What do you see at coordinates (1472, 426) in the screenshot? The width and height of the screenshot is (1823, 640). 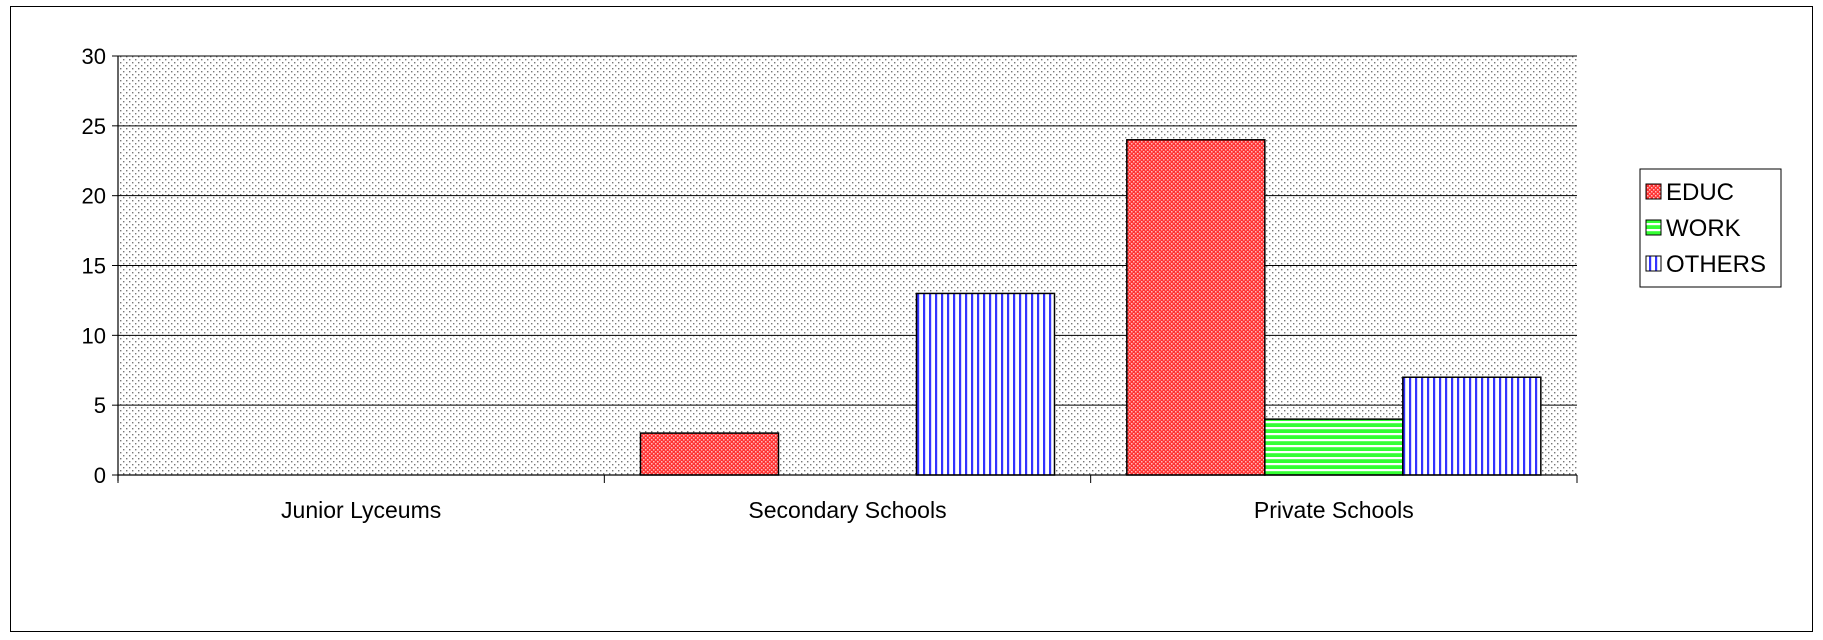 I see `bar-others-private-schools` at bounding box center [1472, 426].